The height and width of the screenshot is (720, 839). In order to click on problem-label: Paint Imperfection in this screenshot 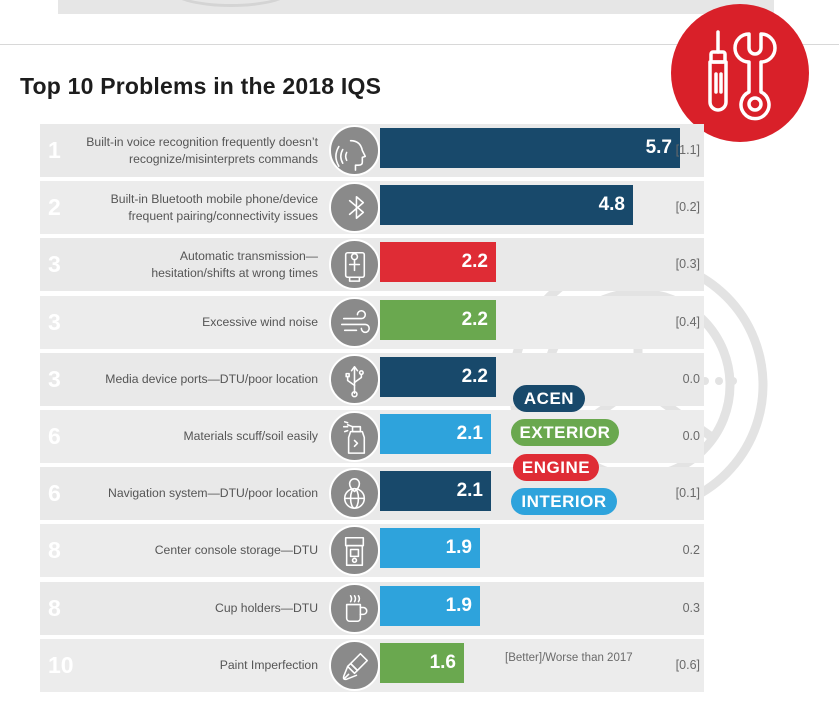, I will do `click(269, 665)`.